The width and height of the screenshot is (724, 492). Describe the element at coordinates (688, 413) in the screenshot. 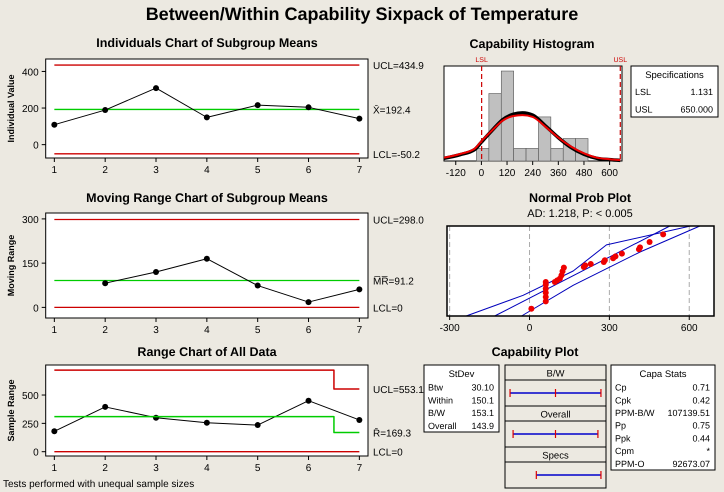

I see `text: 107139.51` at that location.